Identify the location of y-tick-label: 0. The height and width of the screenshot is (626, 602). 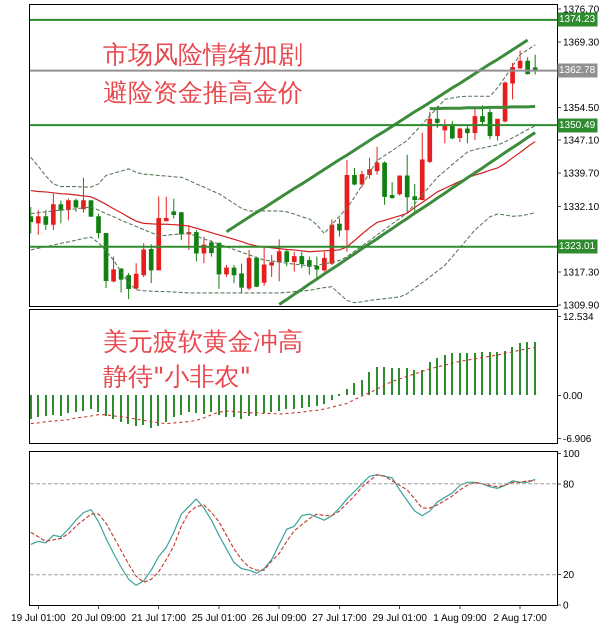
(566, 606).